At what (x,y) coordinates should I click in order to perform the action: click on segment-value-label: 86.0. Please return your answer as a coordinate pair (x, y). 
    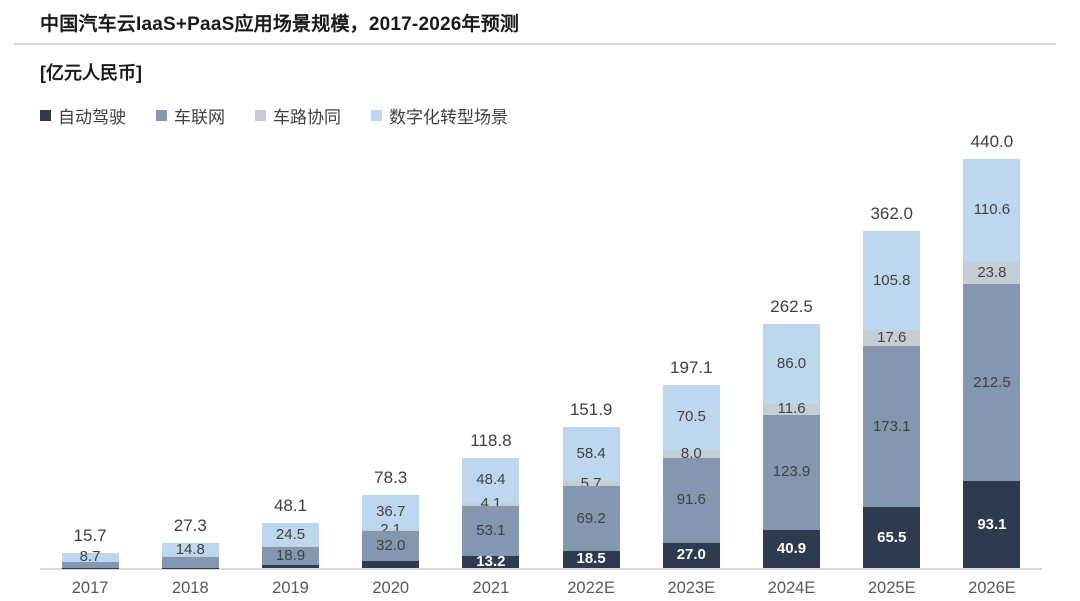
    Looking at the image, I should click on (791, 363).